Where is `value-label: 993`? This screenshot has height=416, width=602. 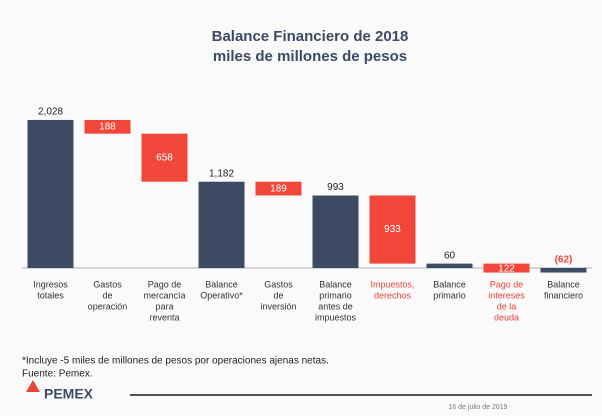 value-label: 993 is located at coordinates (335, 187).